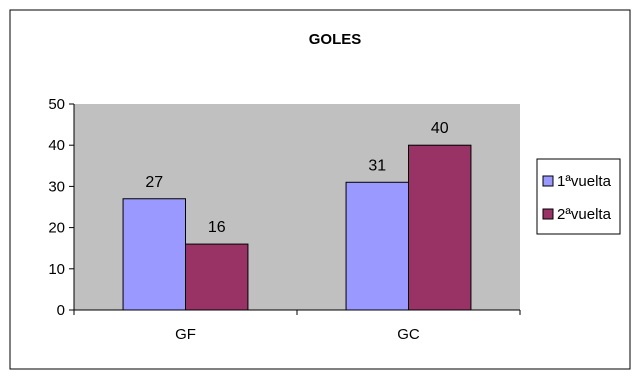  Describe the element at coordinates (56, 145) in the screenshot. I see `y-tick-label: 40` at that location.